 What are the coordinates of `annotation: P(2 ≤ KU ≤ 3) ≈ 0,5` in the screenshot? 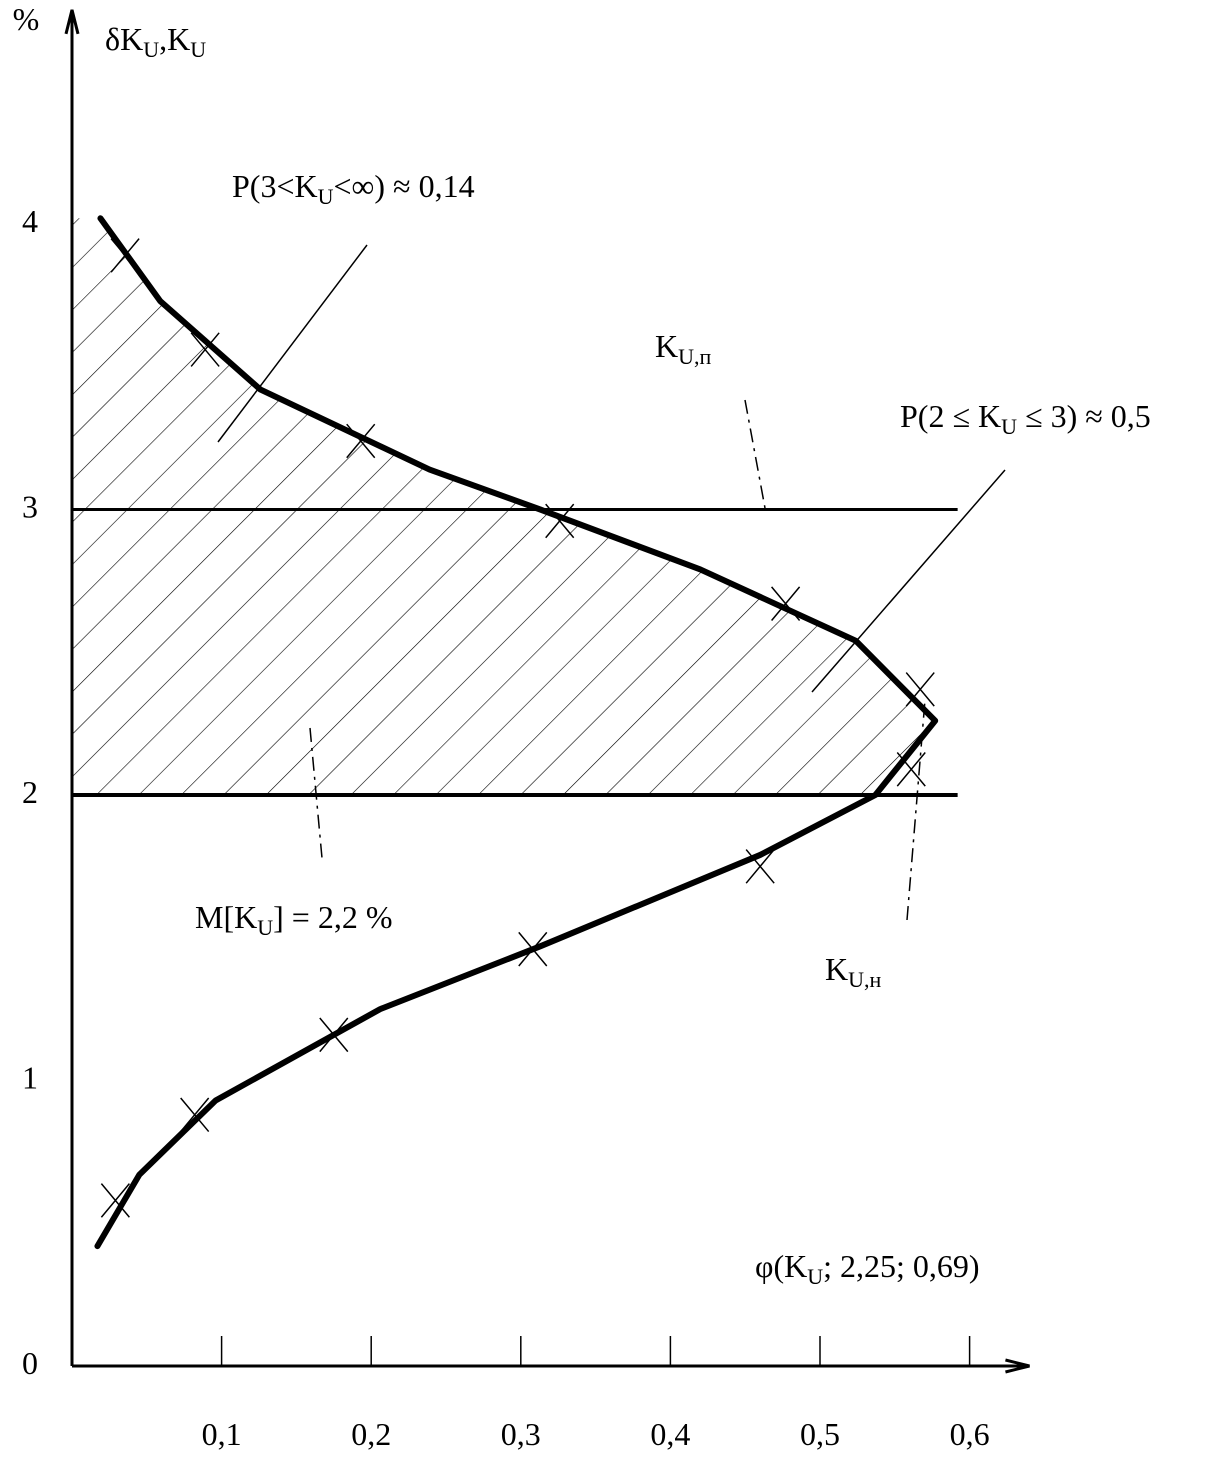 It's located at (1025, 418).